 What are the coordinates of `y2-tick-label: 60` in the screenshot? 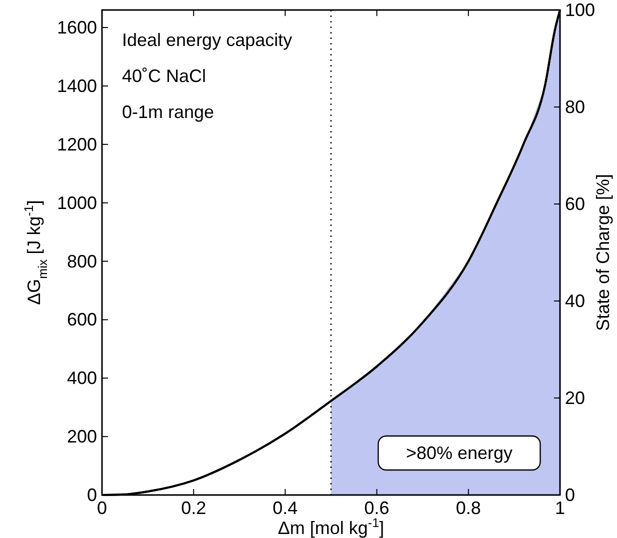 It's located at (575, 204).